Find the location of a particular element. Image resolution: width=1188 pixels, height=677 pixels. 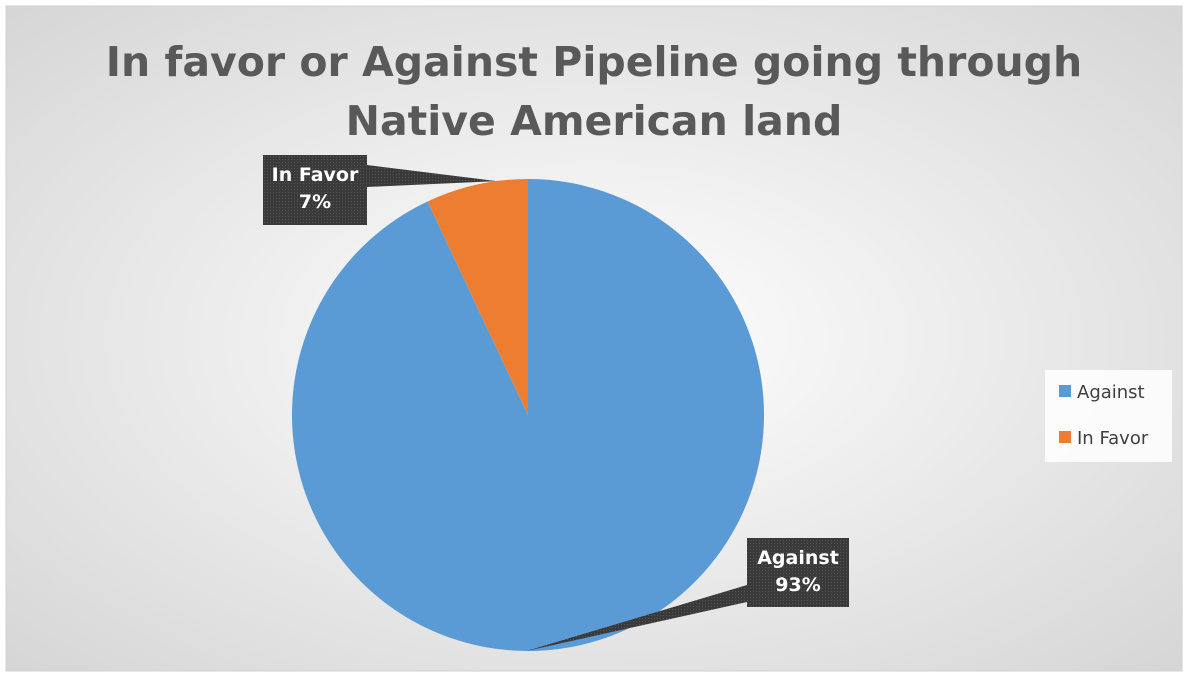

data-label-in-favor-box is located at coordinates (315, 190).